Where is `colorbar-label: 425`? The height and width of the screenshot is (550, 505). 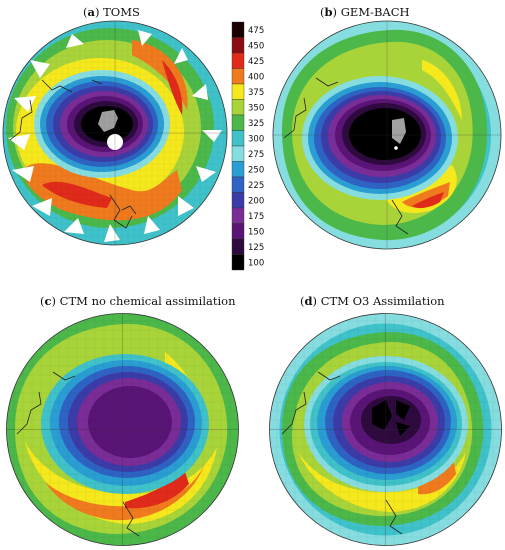 colorbar-label: 425 is located at coordinates (256, 62).